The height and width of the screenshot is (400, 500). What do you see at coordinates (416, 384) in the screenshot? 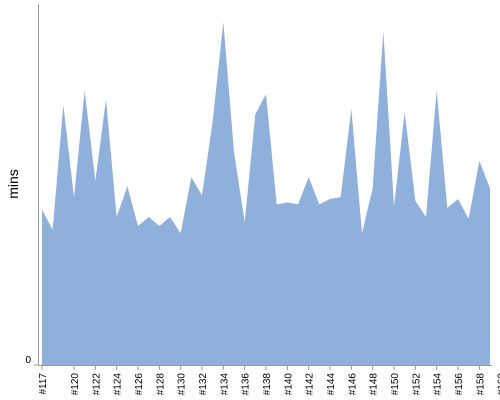
I see `x-tick-label: #152` at bounding box center [416, 384].